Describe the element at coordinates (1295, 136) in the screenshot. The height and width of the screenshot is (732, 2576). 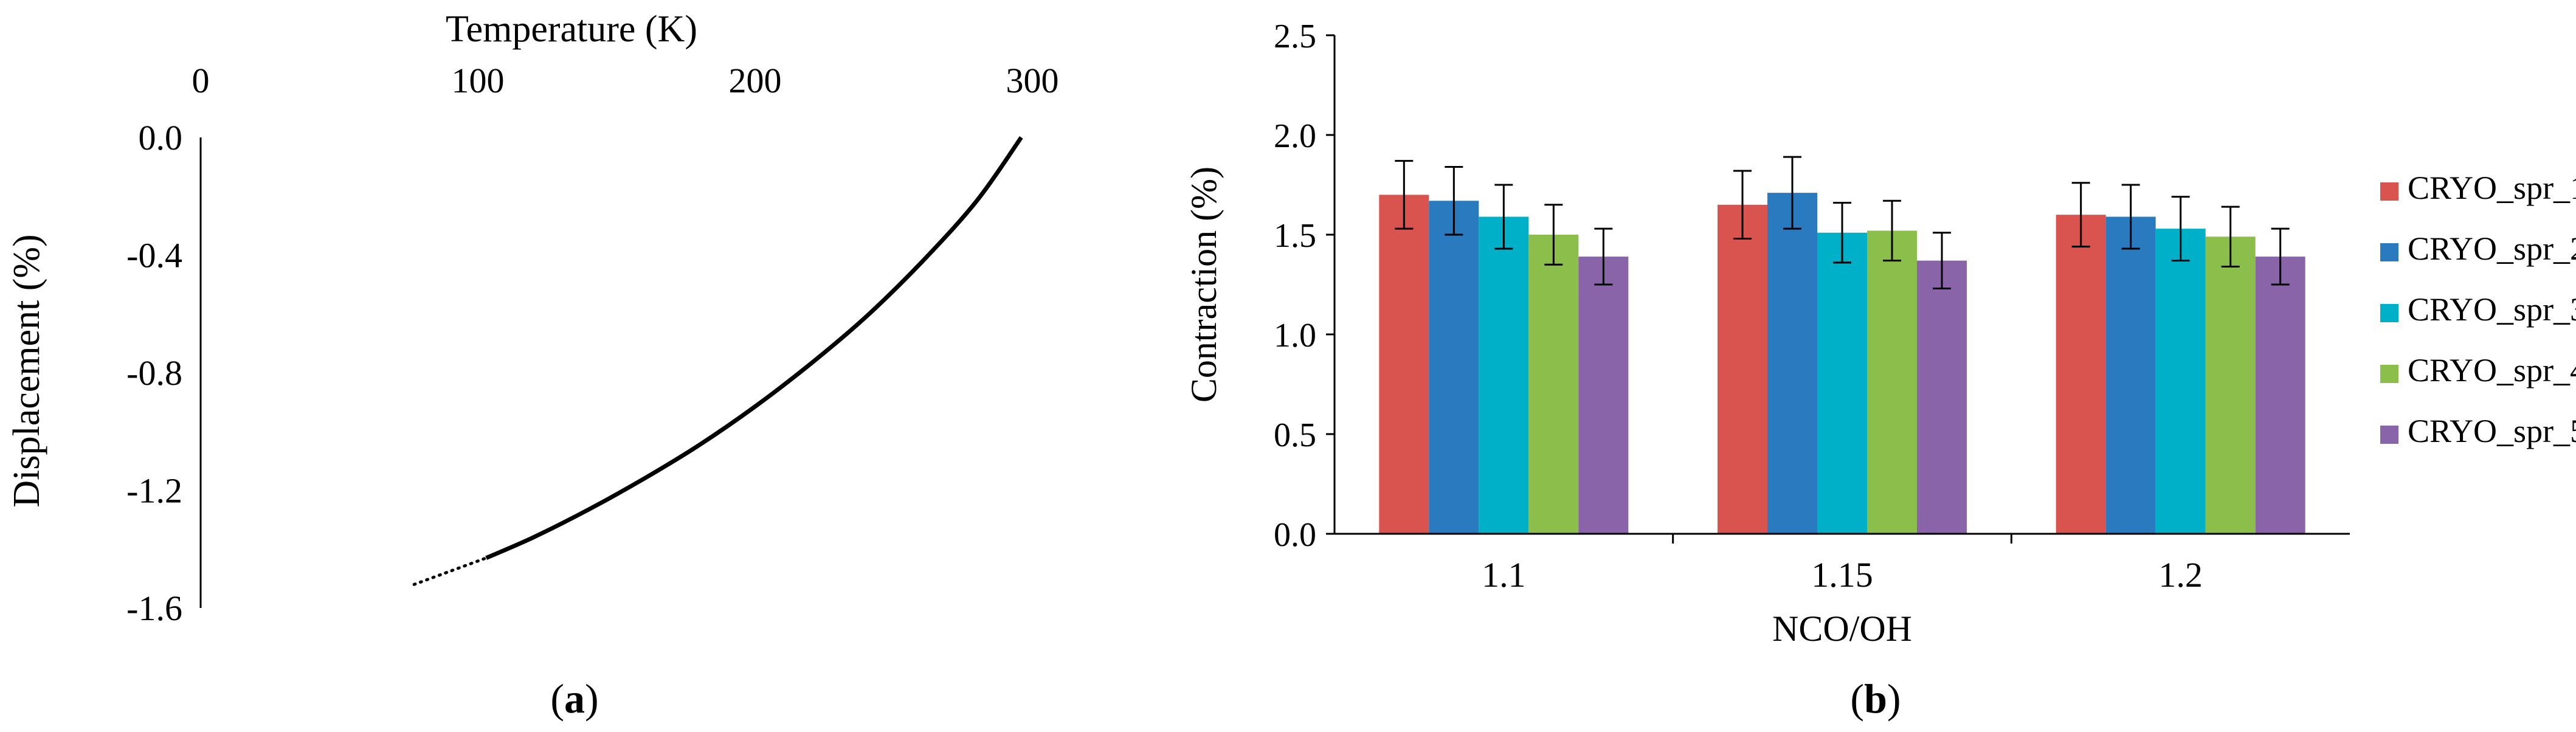
I see `panel-b-y-tick-label: 2.0` at that location.